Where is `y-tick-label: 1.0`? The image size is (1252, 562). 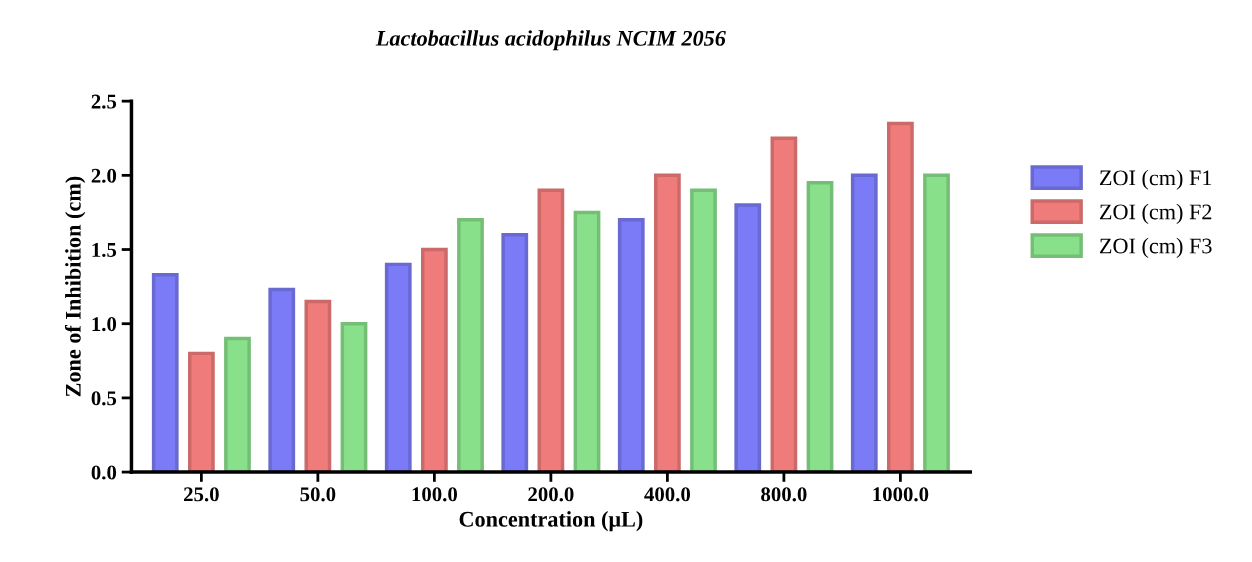
y-tick-label: 1.0 is located at coordinates (104, 324).